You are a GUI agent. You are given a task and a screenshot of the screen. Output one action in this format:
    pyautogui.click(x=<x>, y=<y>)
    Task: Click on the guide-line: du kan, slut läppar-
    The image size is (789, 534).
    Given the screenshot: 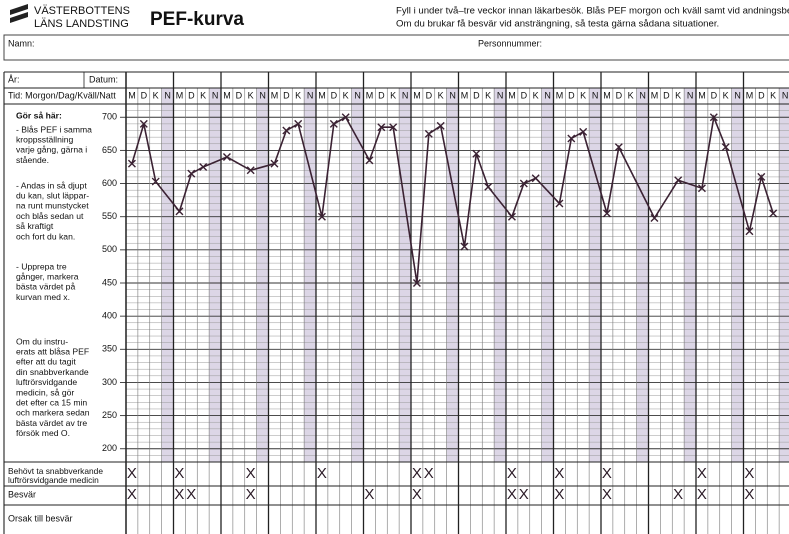 What is the action you would take?
    pyautogui.click(x=52, y=195)
    